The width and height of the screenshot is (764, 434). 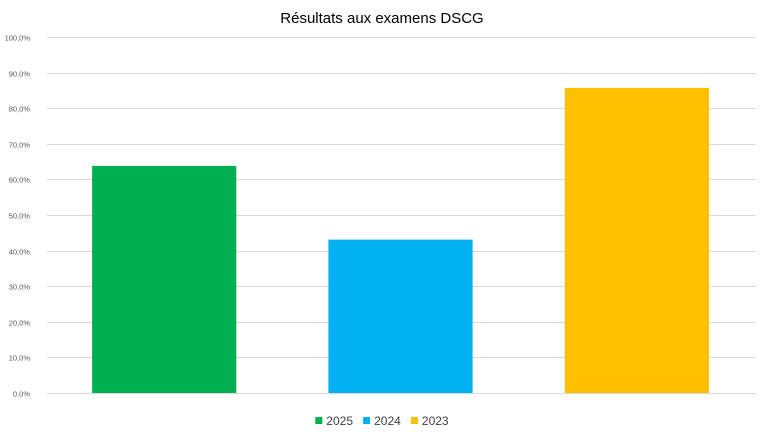 I want to click on legend-label-2024: 2024, so click(x=387, y=421).